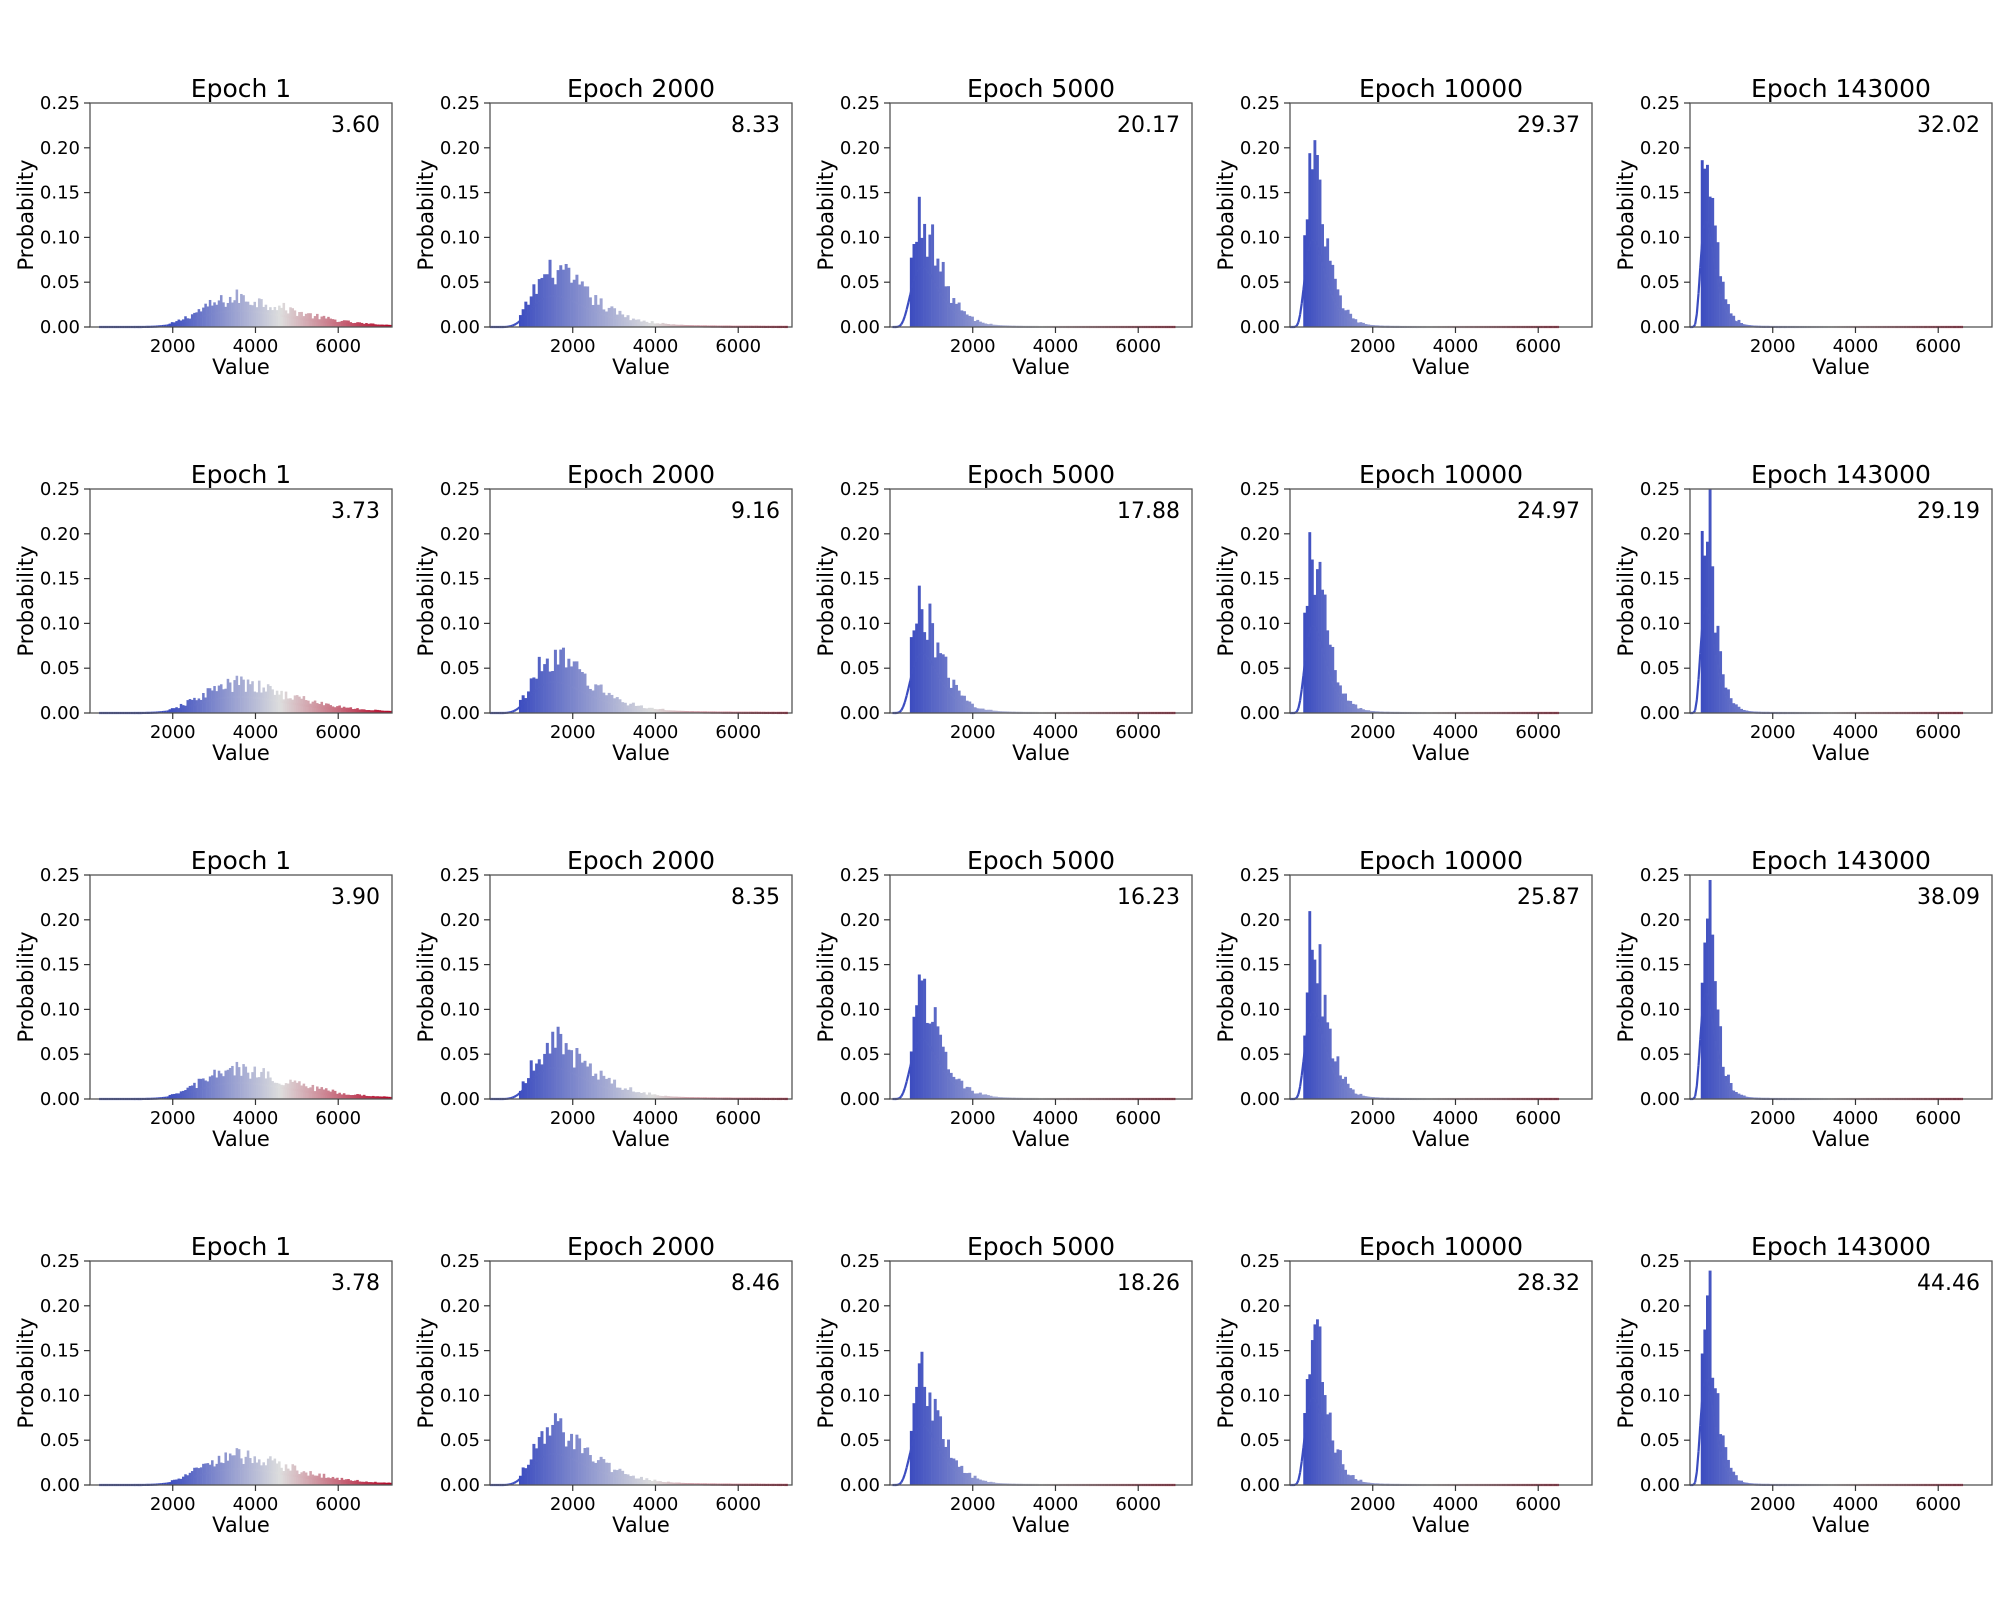 This screenshot has width=2000, height=1600. I want to click on y-tick-label: 0.05, so click(460, 668).